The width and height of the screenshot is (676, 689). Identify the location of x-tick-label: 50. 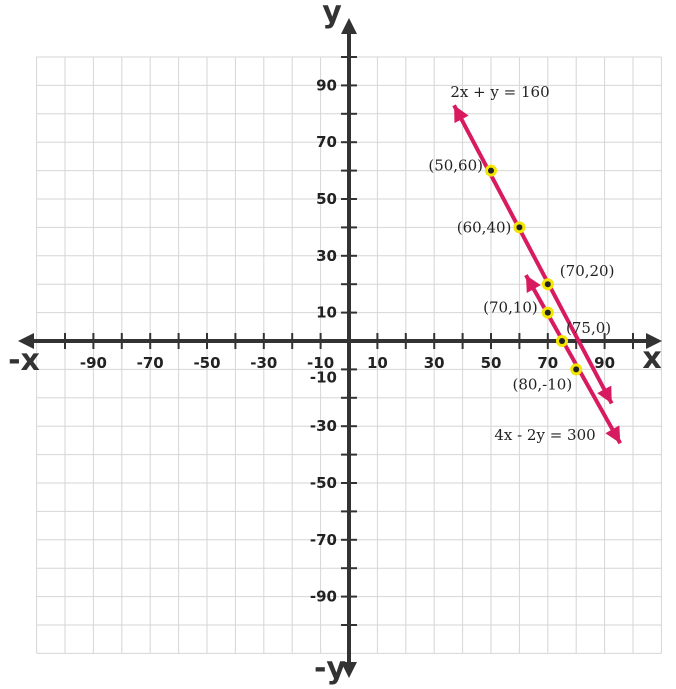
(491, 363).